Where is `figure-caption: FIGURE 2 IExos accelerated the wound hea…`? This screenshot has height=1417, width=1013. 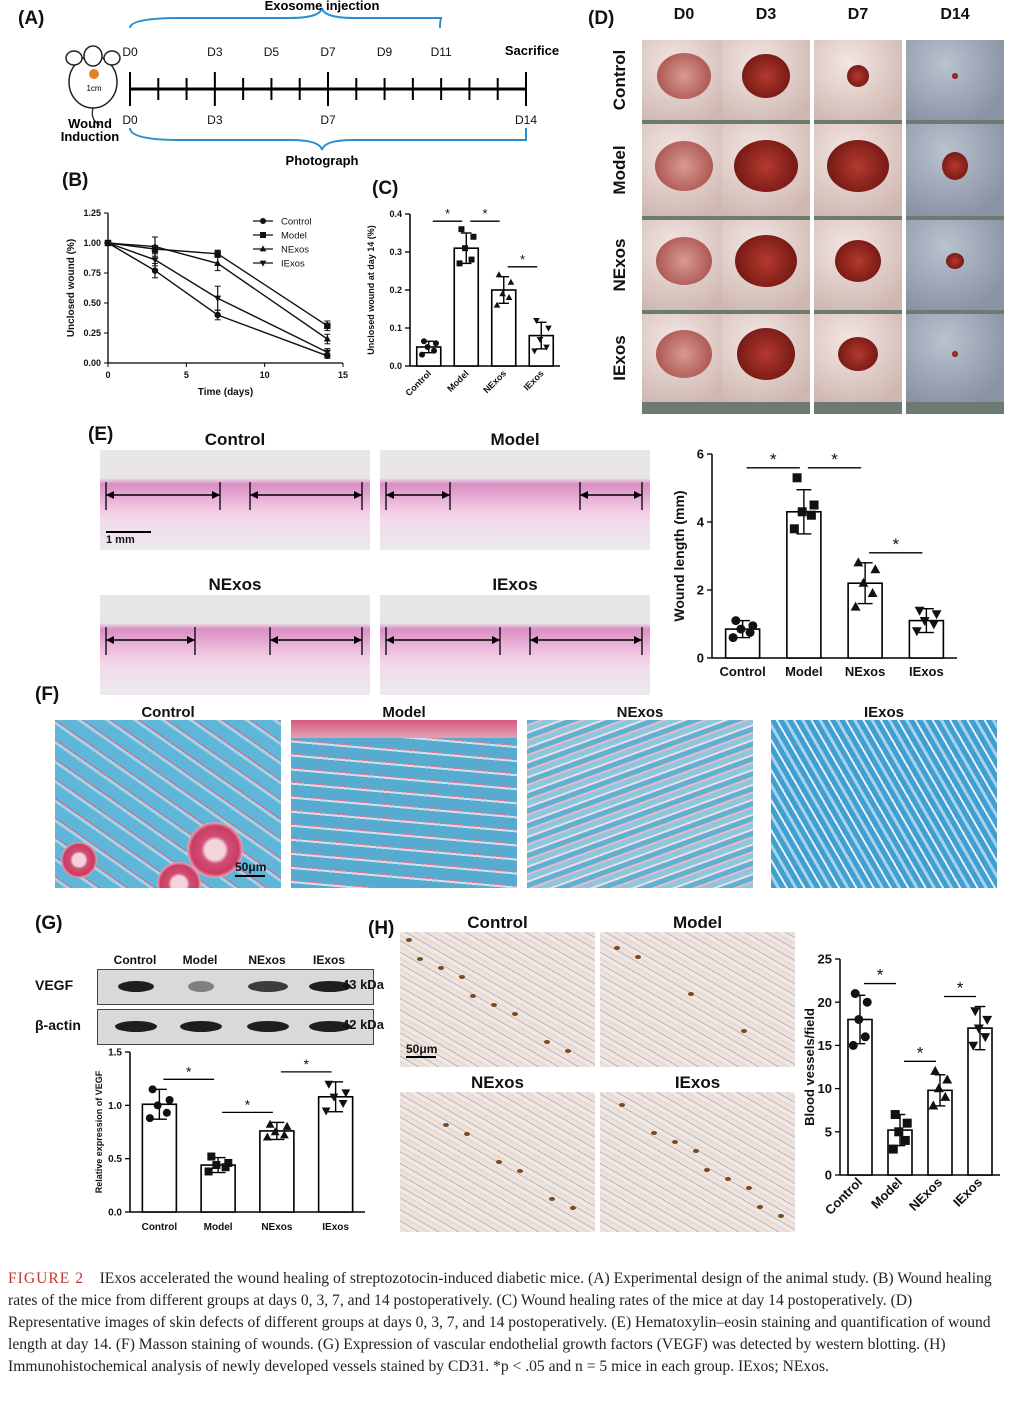
figure-caption: FIGURE 2 IExos accelerated the wound hea… is located at coordinates (508, 1323).